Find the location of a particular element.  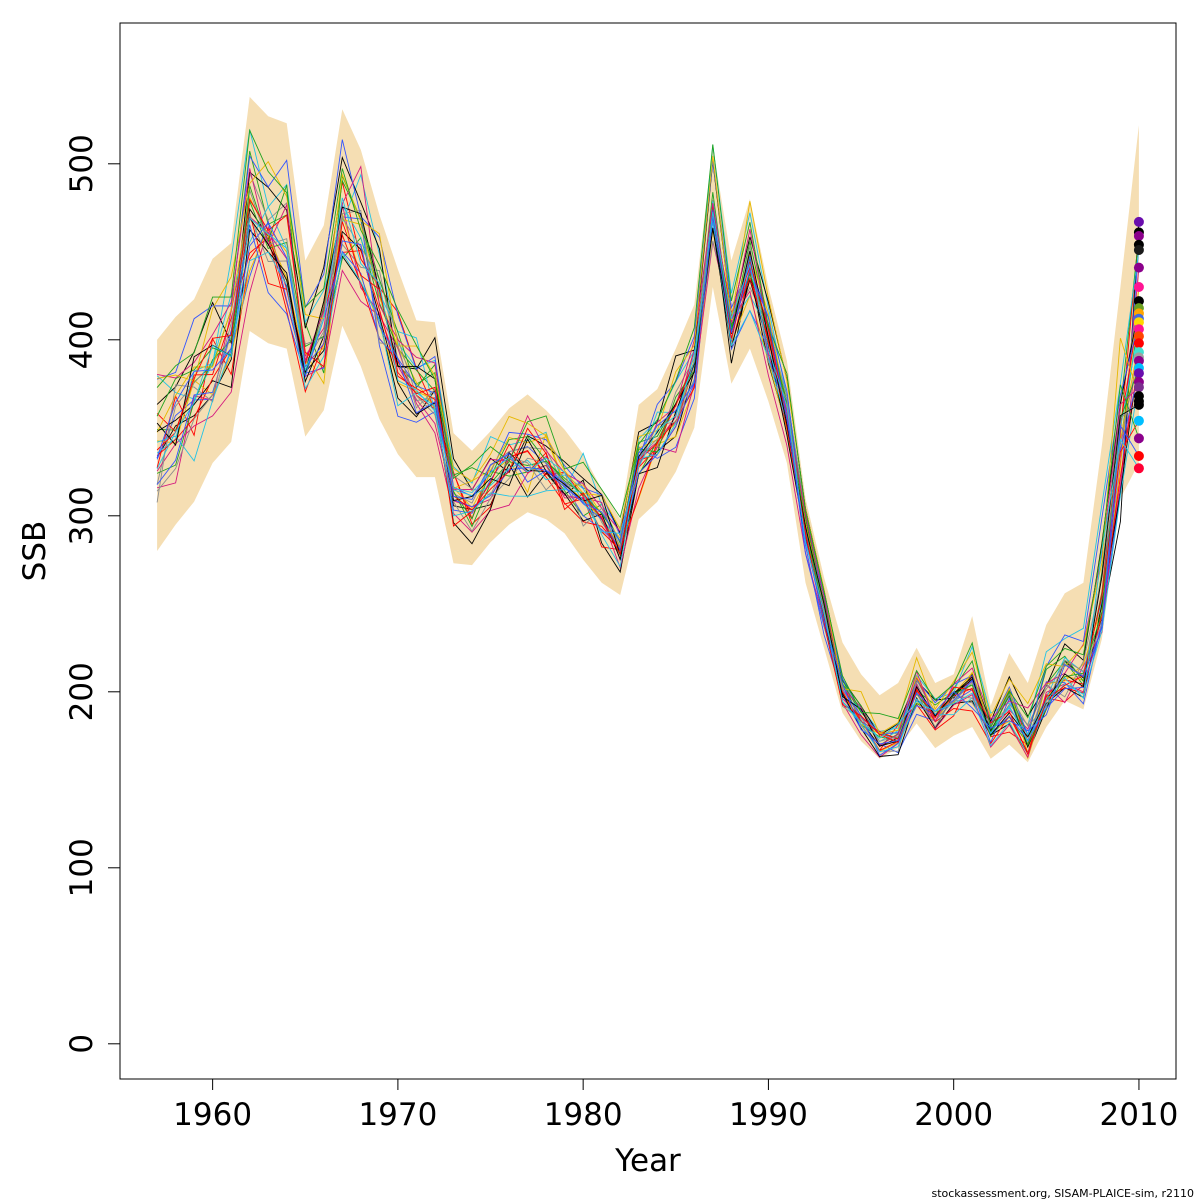

y-tick-label: 300 is located at coordinates (82, 515).